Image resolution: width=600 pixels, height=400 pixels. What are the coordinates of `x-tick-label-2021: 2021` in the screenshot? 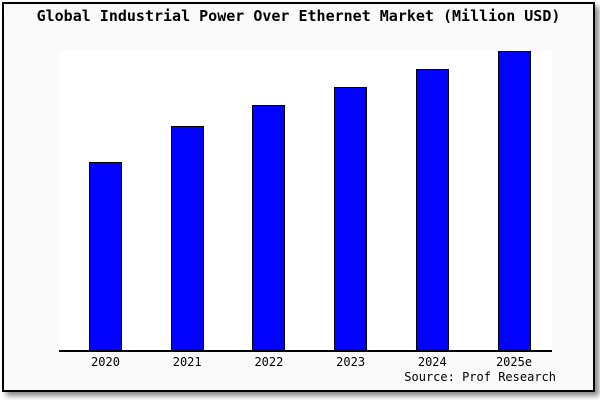 It's located at (187, 362).